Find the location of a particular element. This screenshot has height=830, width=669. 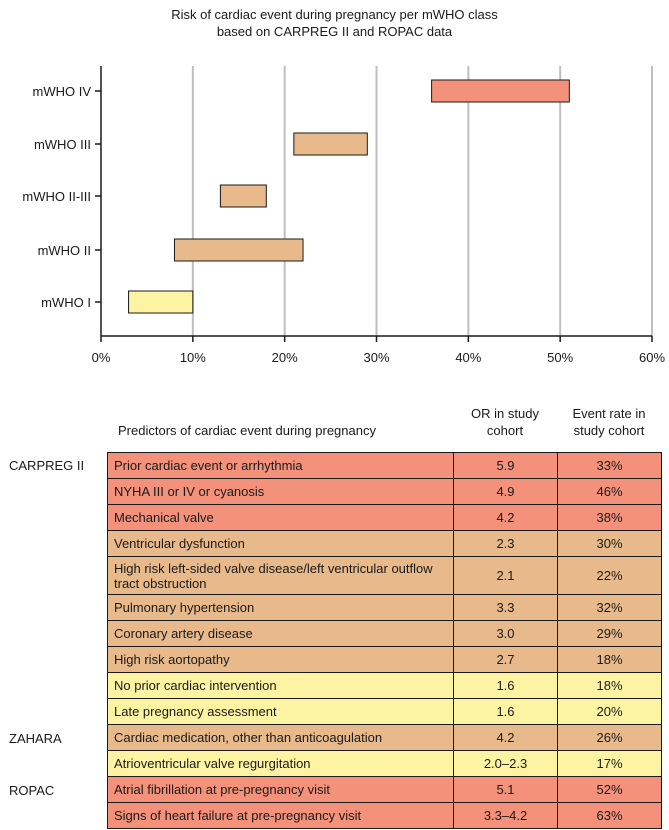

table-row: Coronary artery disease 3.0 29% is located at coordinates (384, 633).